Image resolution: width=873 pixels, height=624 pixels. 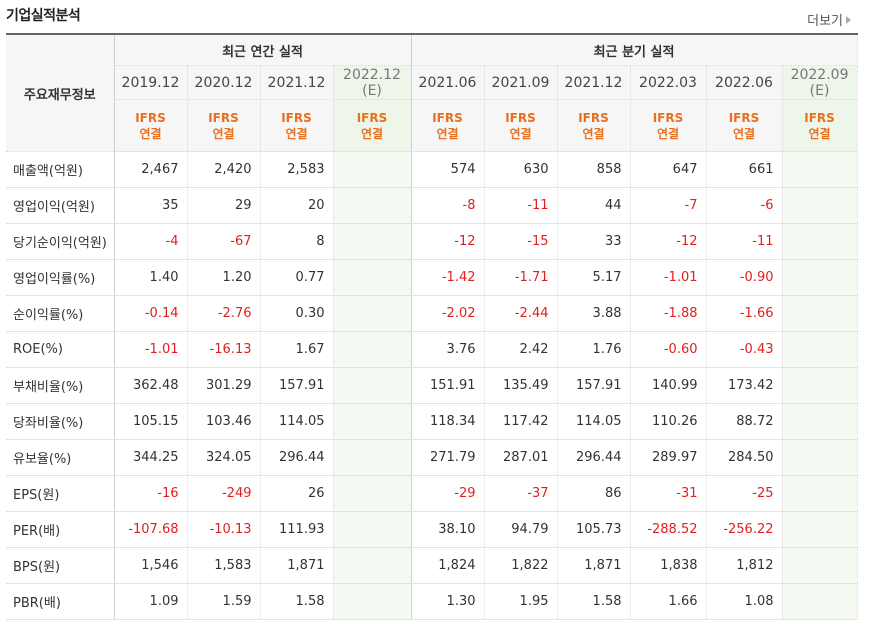 I want to click on table-cell: 1,824, so click(x=448, y=565).